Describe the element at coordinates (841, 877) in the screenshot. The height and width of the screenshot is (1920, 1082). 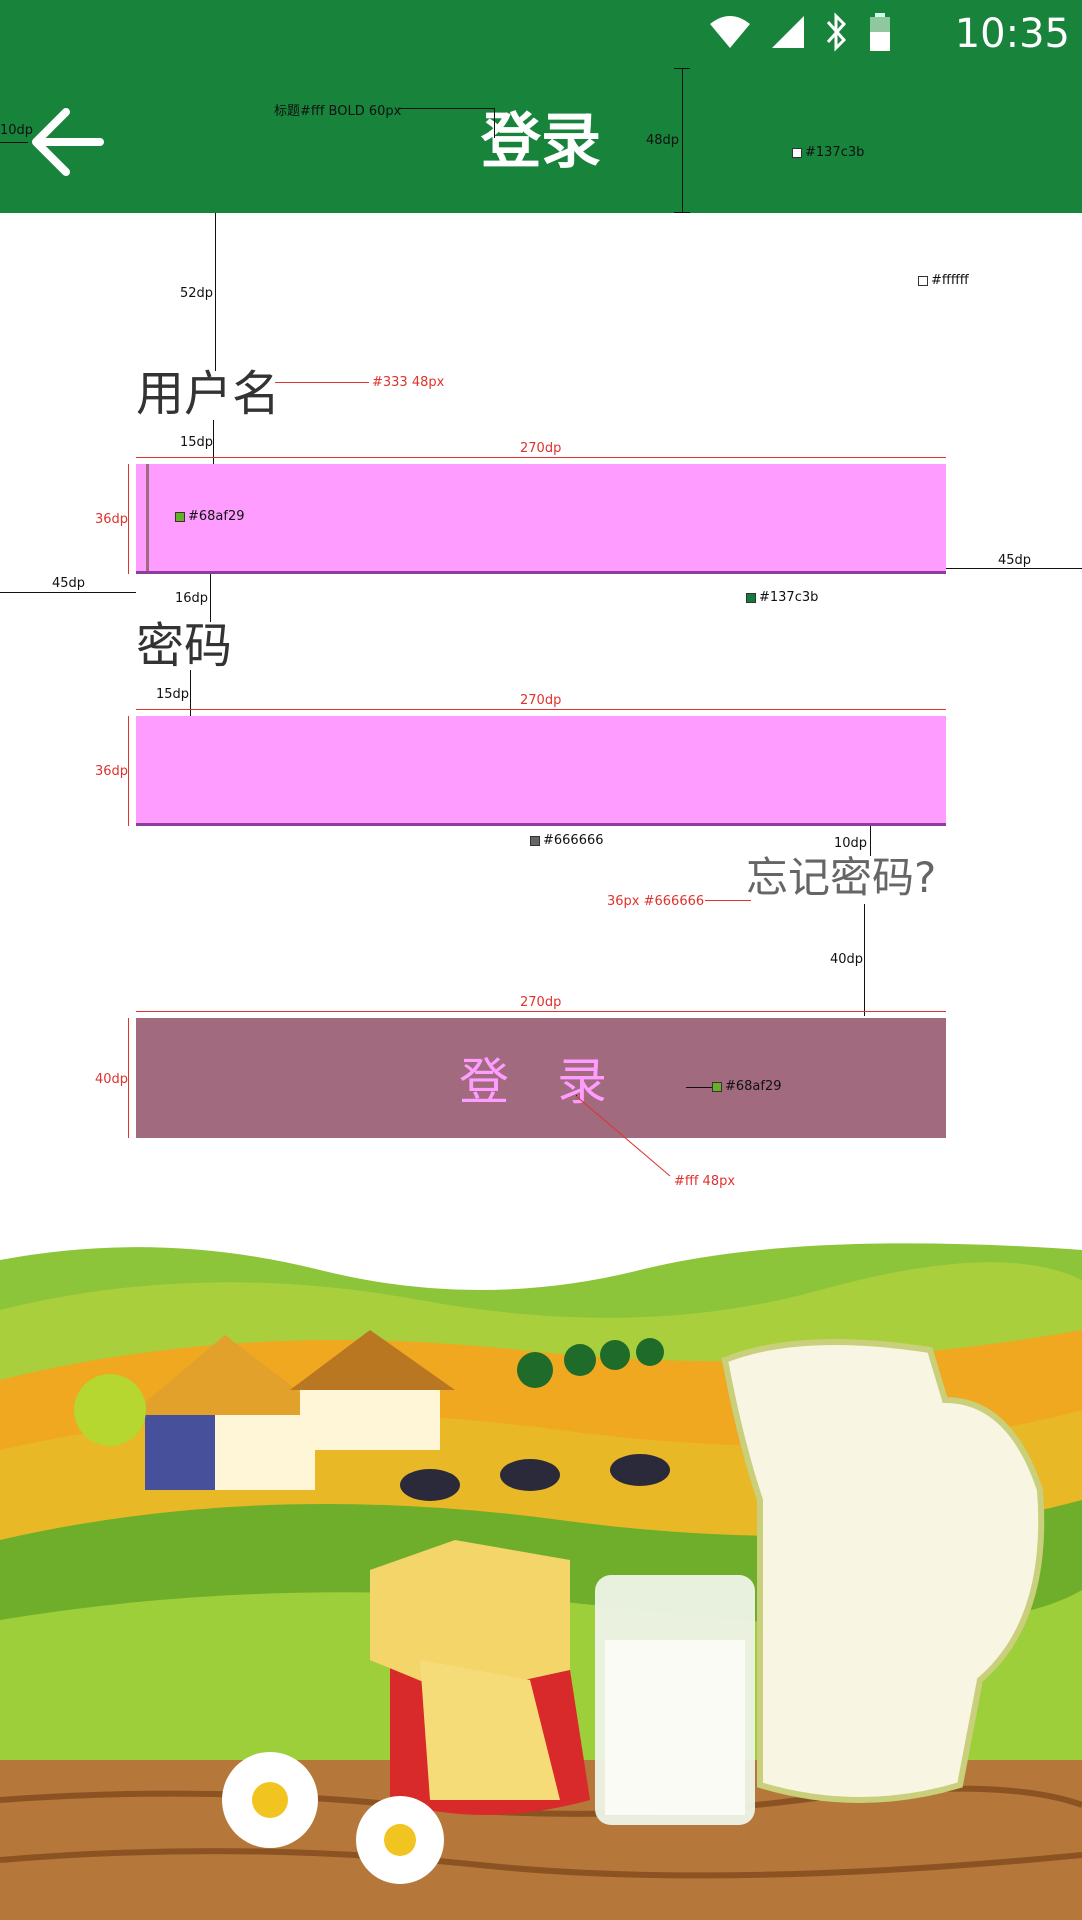
I see `forgot-password-link: 忘记密码?` at that location.